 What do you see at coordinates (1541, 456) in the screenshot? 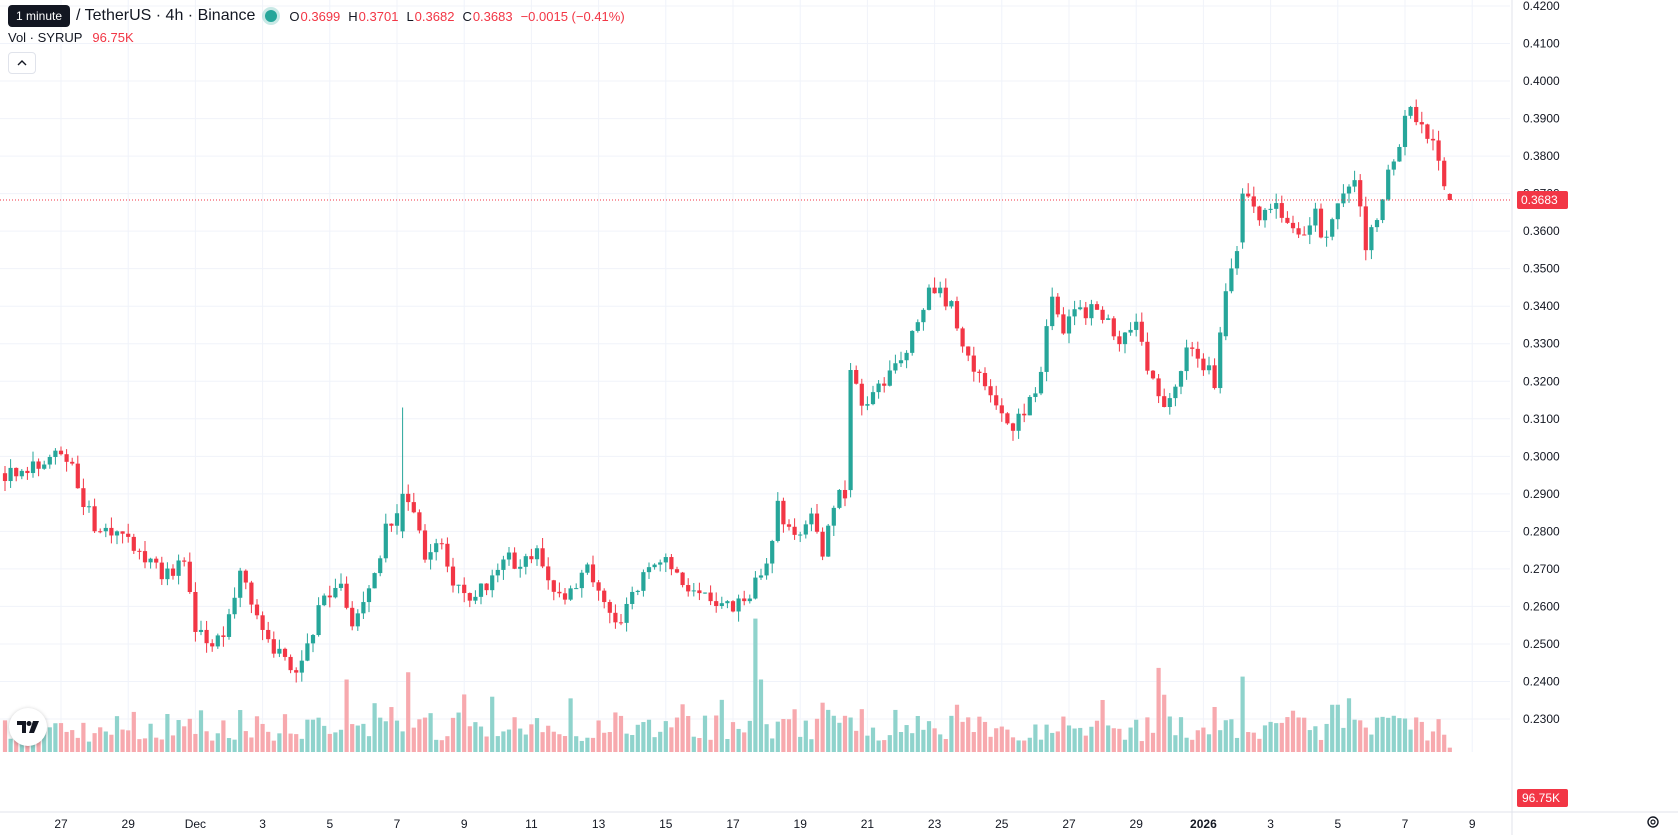
I see `price-tick-label: 0.3000` at bounding box center [1541, 456].